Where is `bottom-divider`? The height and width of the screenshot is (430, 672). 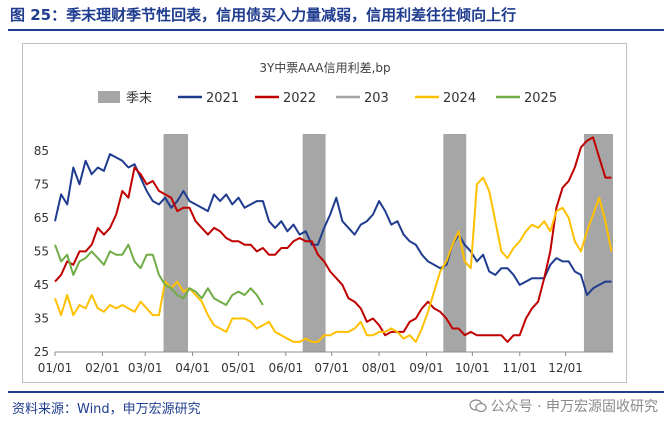
bottom-divider is located at coordinates (336, 392).